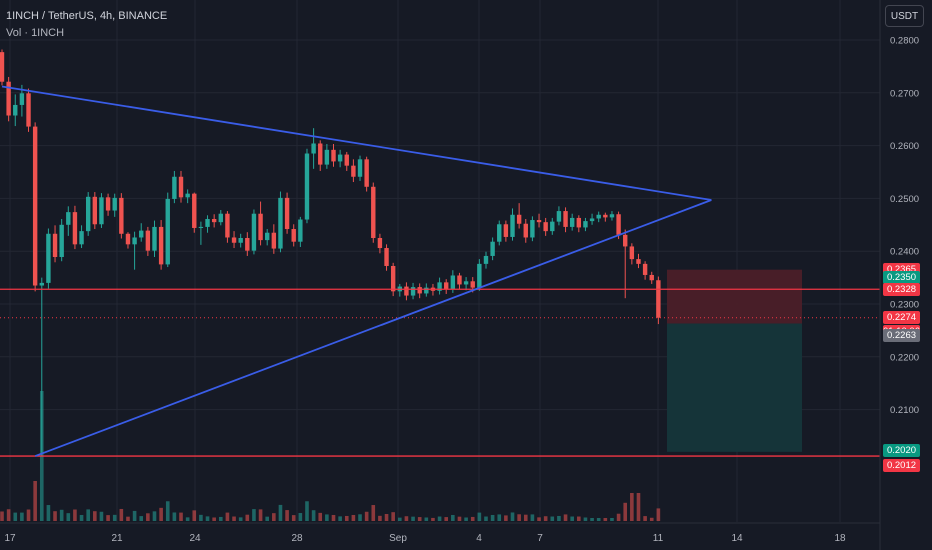 The width and height of the screenshot is (932, 550). Describe the element at coordinates (479, 538) in the screenshot. I see `time-axis-label: 4` at that location.